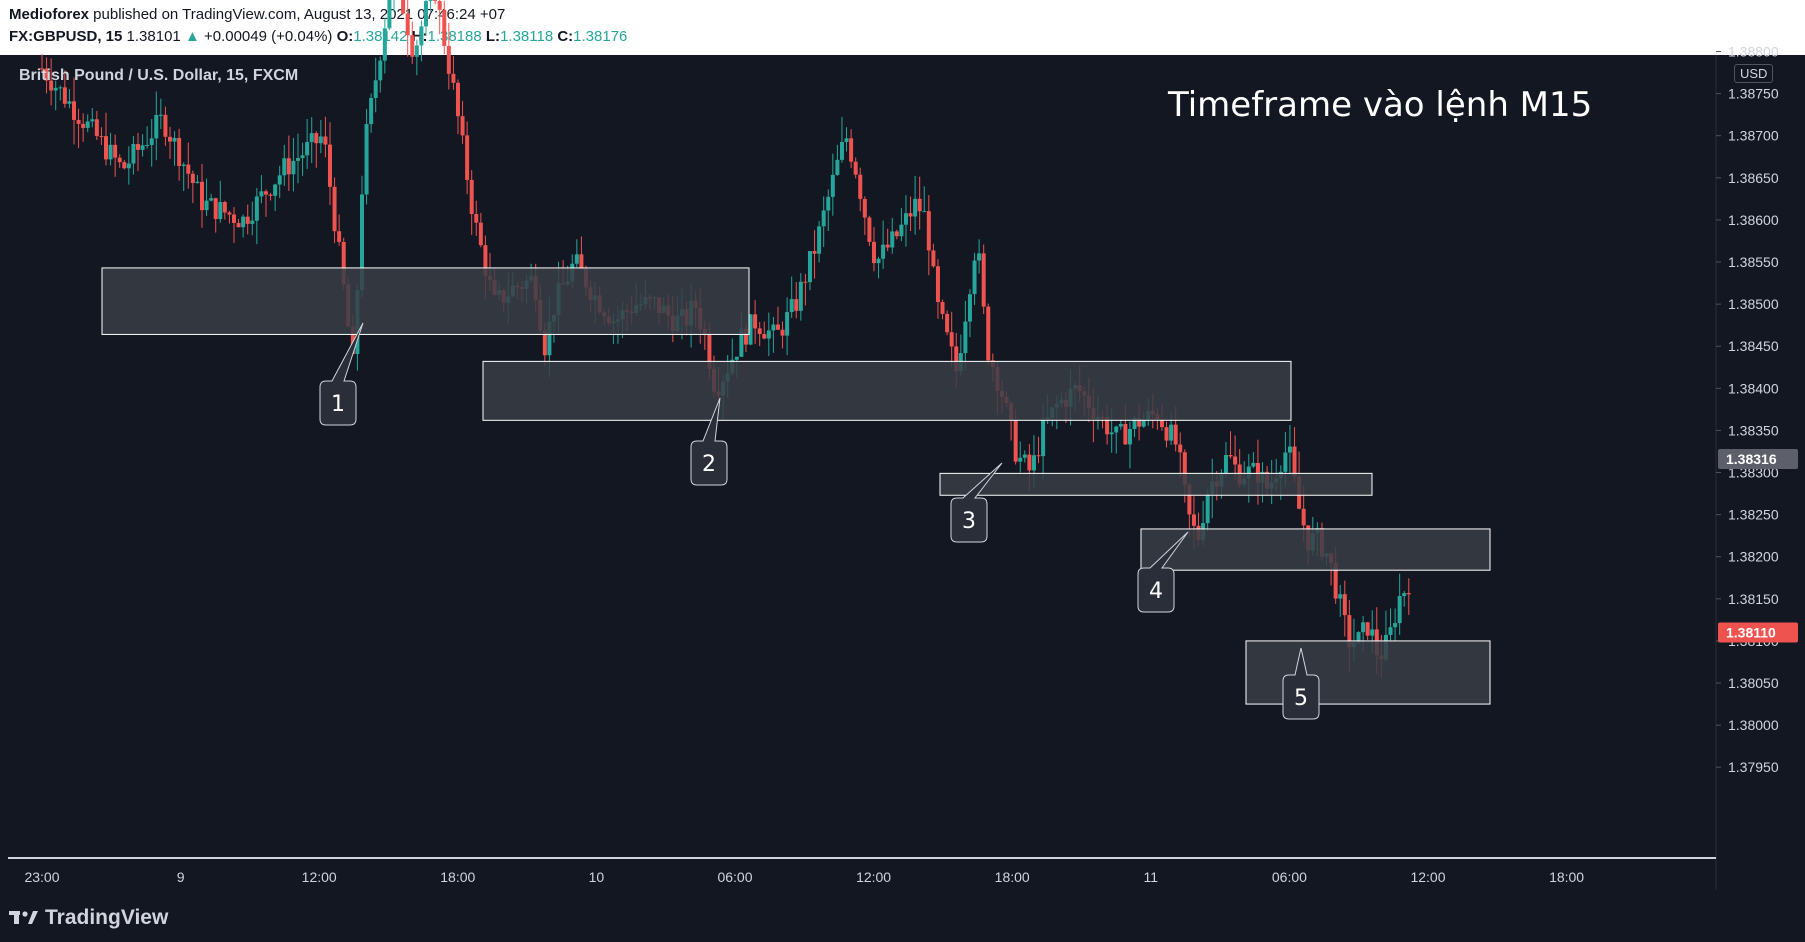  I want to click on zone-label: 5, so click(1301, 698).